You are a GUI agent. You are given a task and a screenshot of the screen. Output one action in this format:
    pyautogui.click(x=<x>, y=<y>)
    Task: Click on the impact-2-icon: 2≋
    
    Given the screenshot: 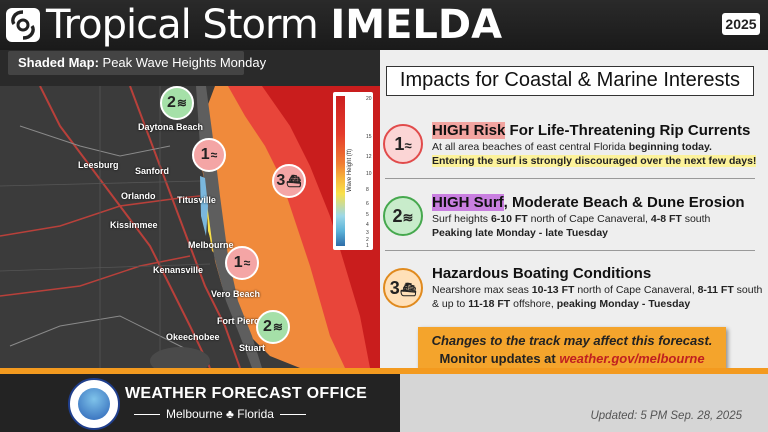 What is the action you would take?
    pyautogui.click(x=403, y=216)
    